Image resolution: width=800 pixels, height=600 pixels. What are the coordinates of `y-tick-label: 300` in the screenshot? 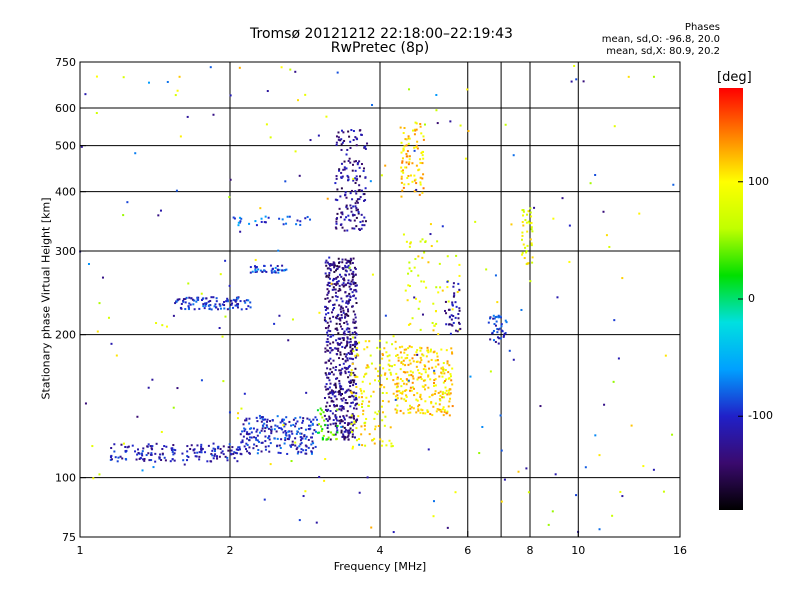 It's located at (65, 251).